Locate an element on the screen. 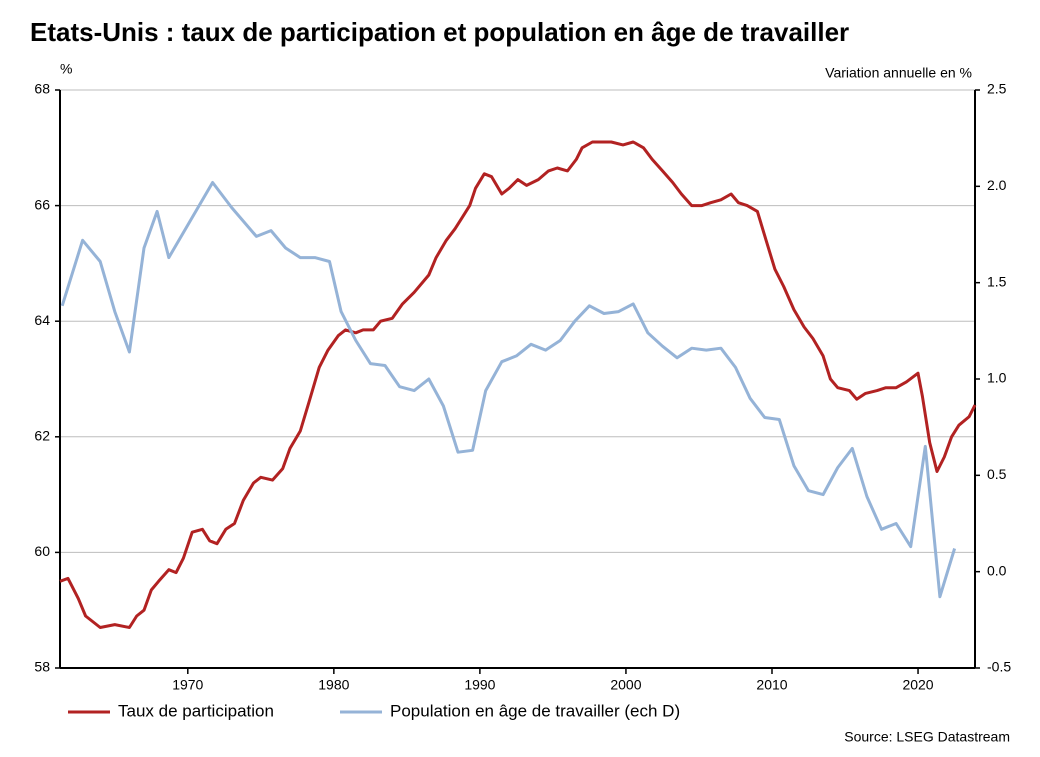  y-tick-label: 58 is located at coordinates (42, 667).